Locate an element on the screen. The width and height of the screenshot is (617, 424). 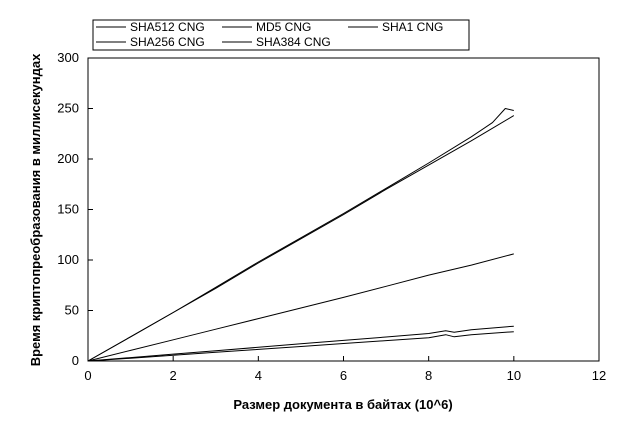
y-tick-label: 0 is located at coordinates (75, 360).